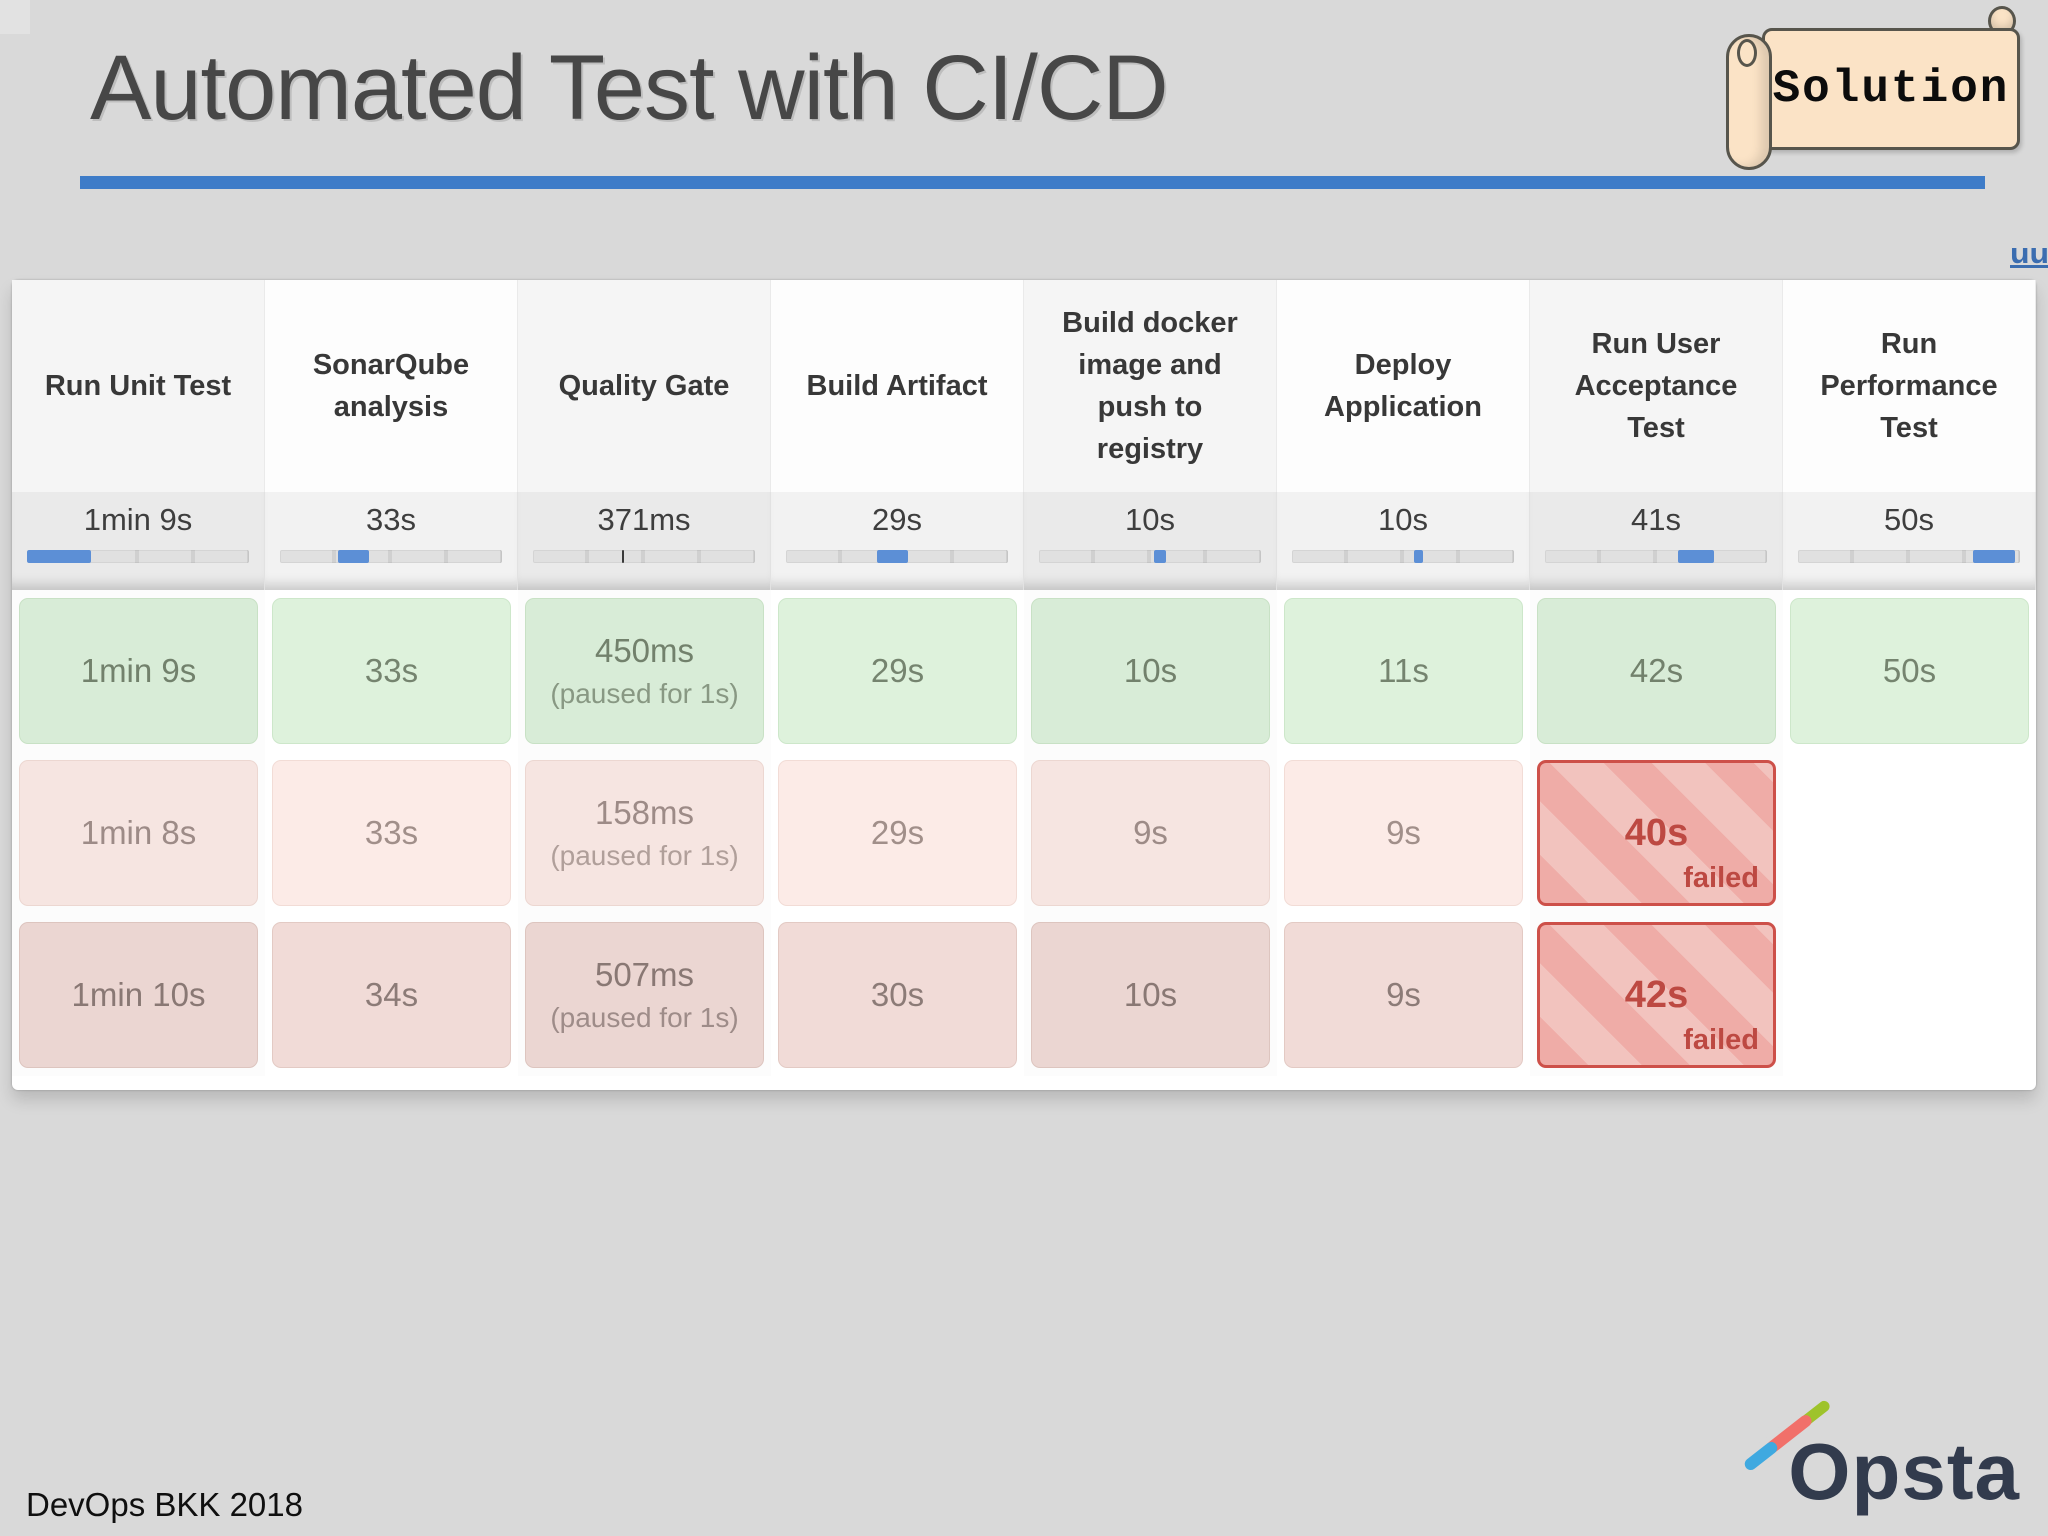 Image resolution: width=2048 pixels, height=1536 pixels. Describe the element at coordinates (1747, 53) in the screenshot. I see `scroll-roll-hole-icon` at that location.